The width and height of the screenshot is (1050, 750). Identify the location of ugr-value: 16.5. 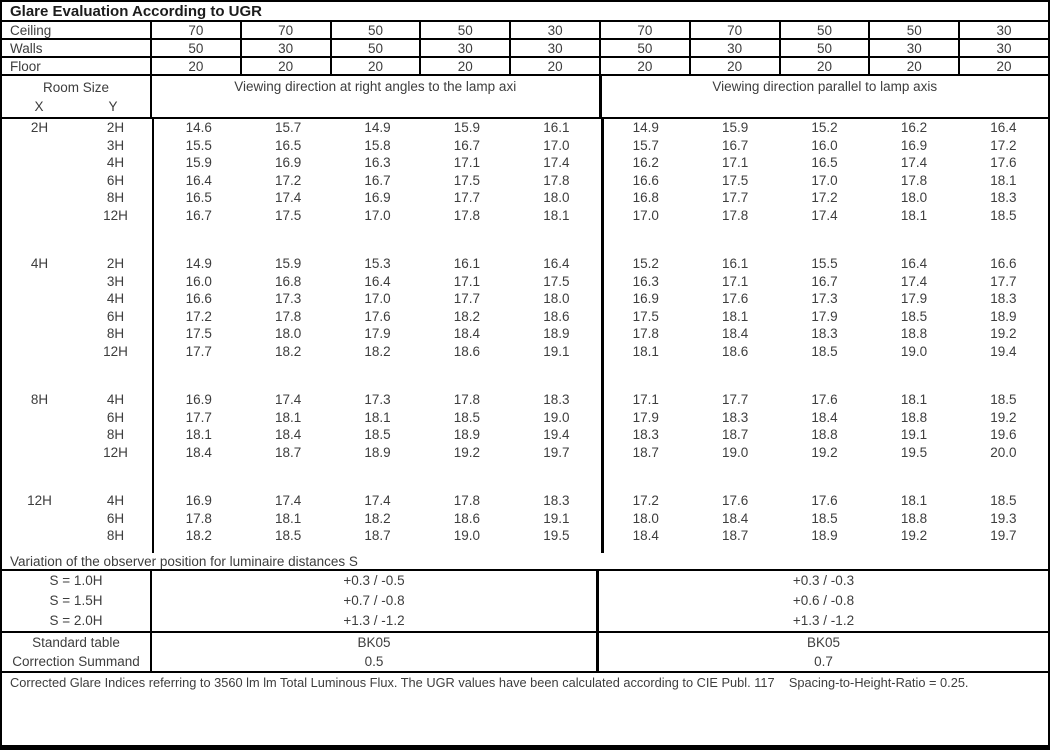
(198, 197).